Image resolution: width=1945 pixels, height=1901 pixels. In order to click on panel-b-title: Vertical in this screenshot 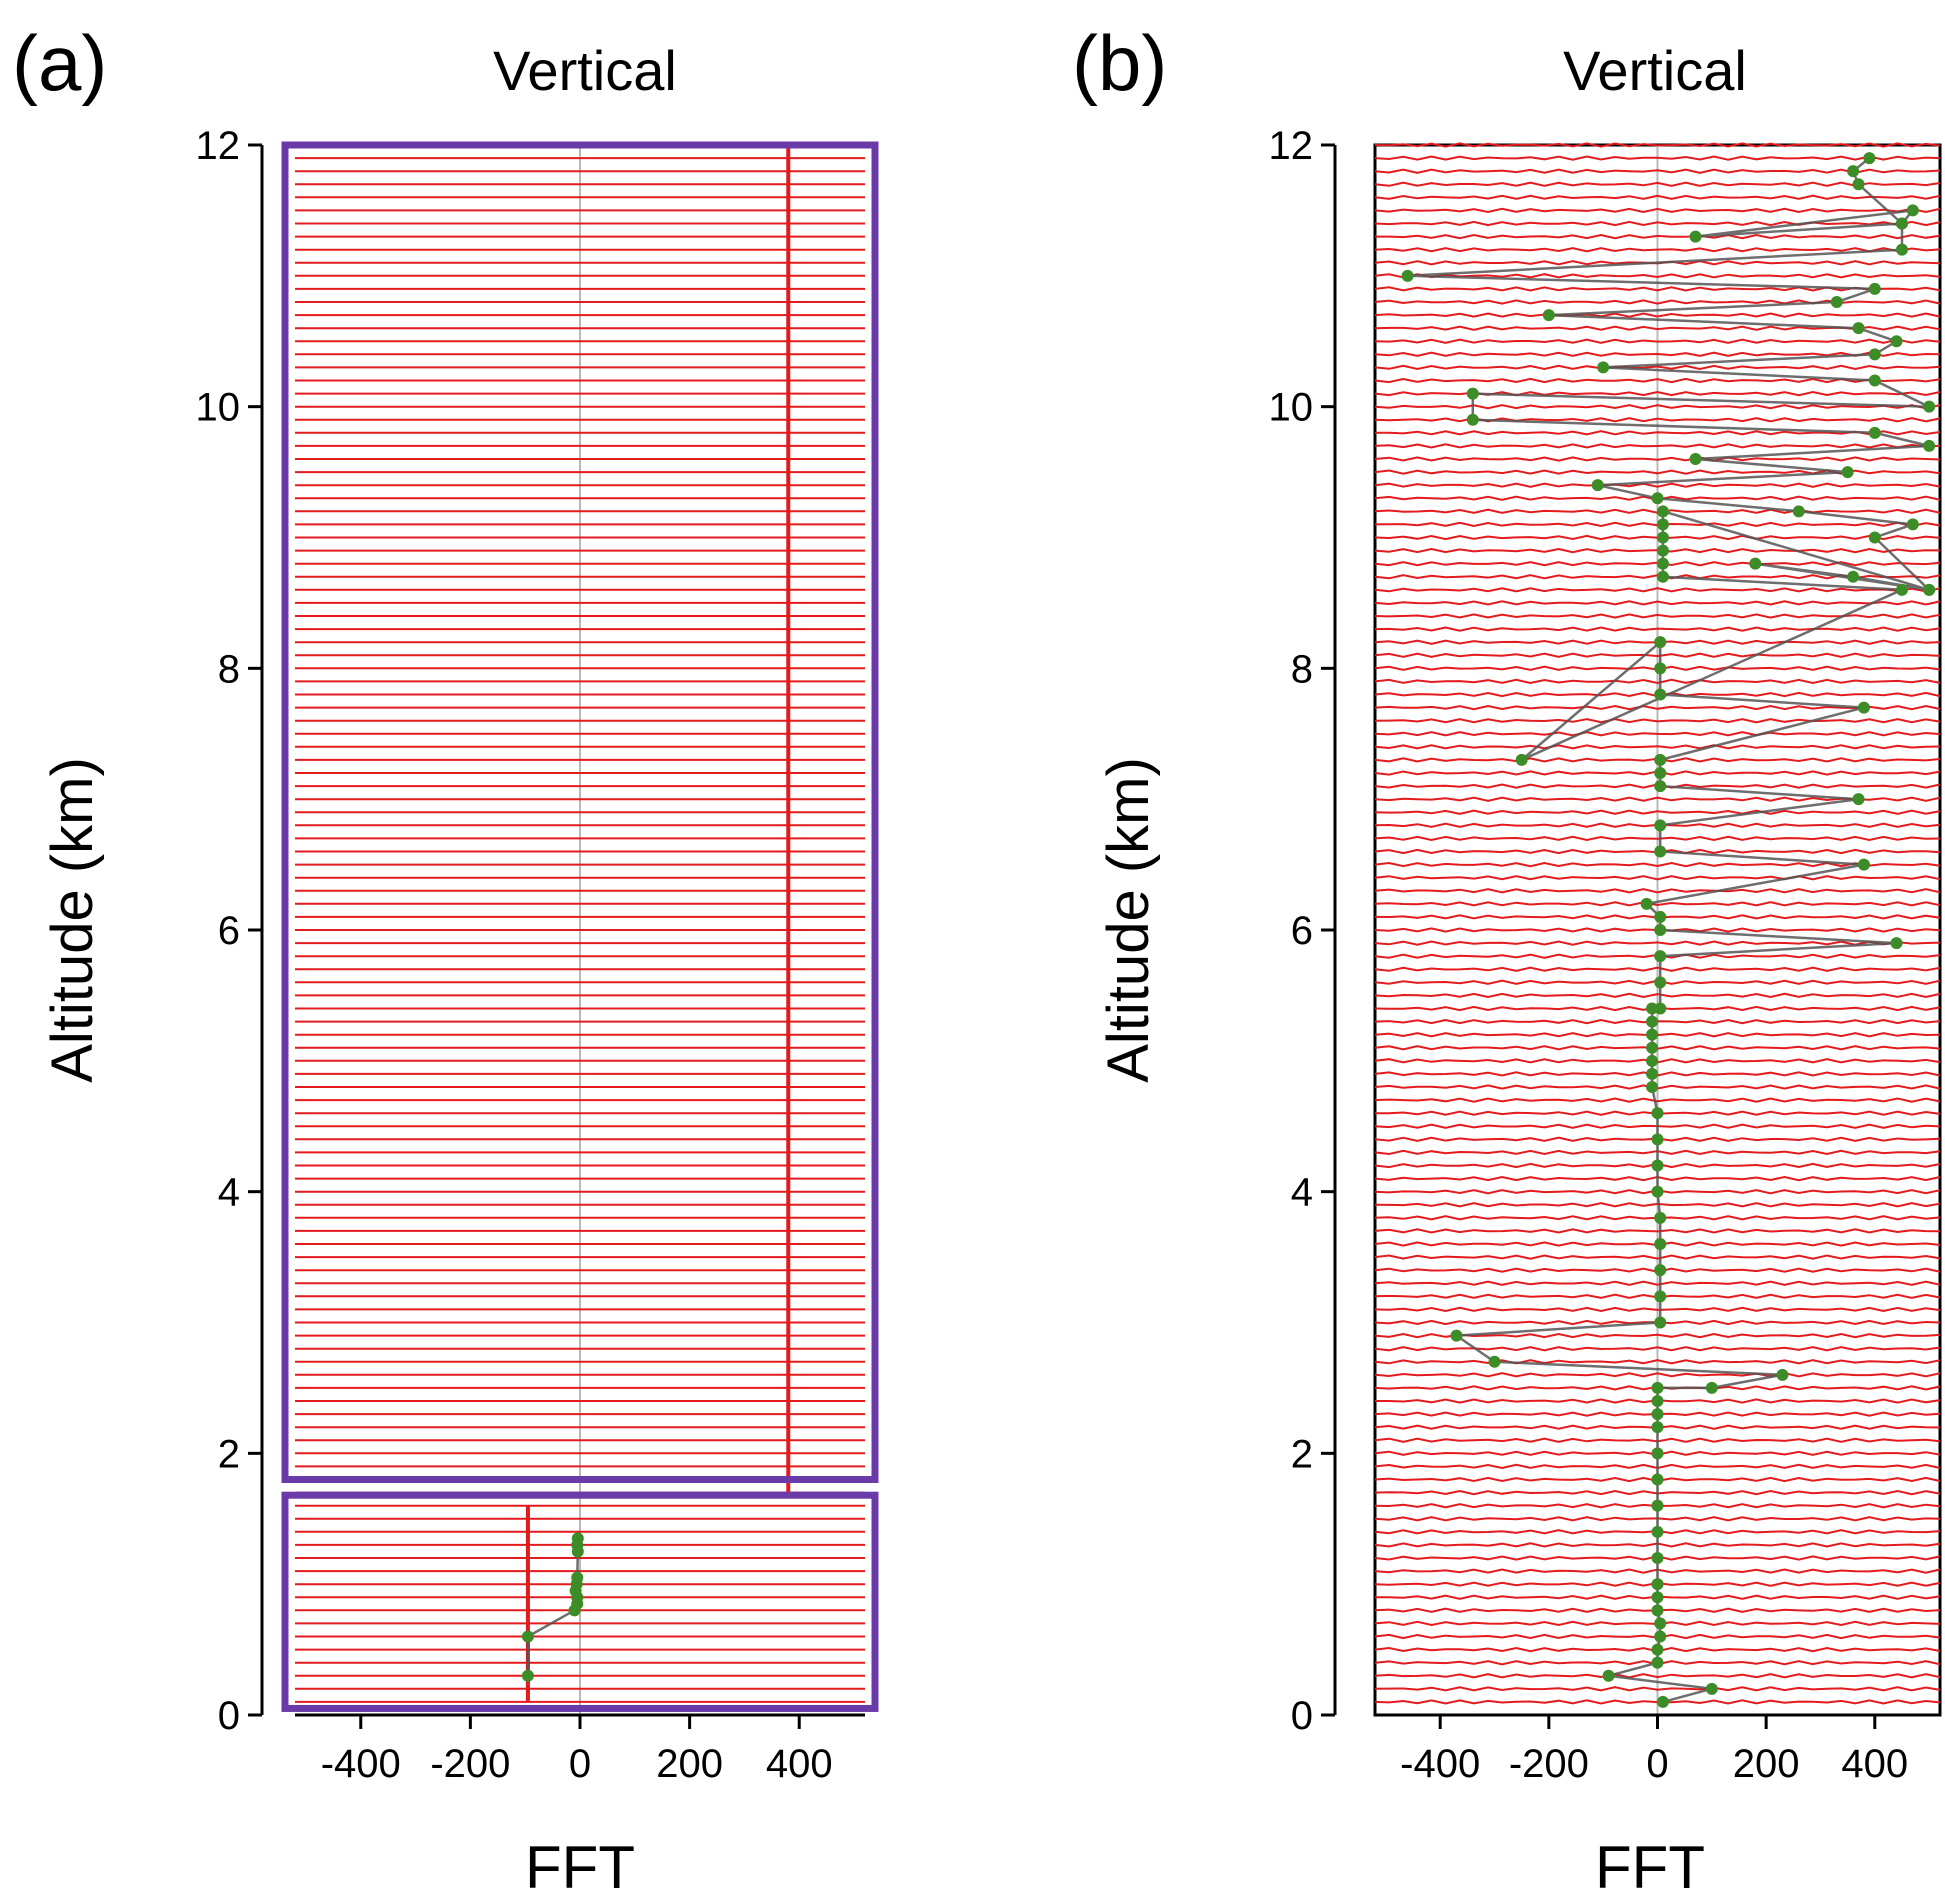, I will do `click(1655, 70)`.